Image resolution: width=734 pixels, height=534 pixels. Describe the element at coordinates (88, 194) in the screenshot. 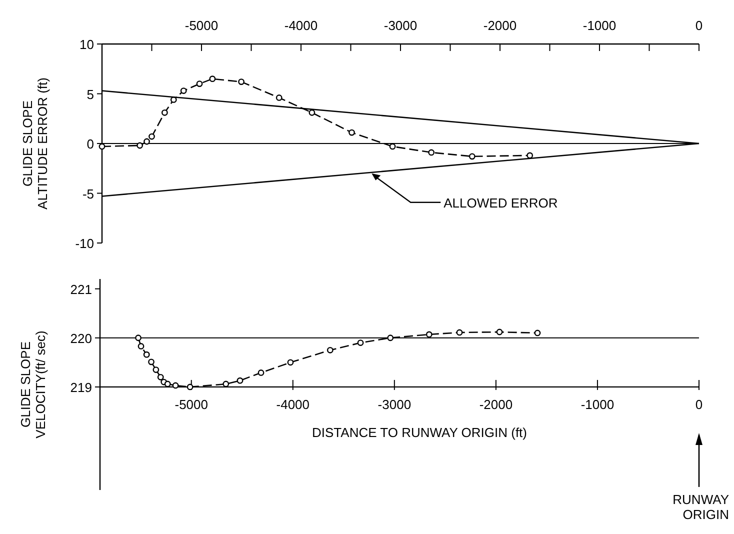

I see `y-tick-label: -5` at that location.